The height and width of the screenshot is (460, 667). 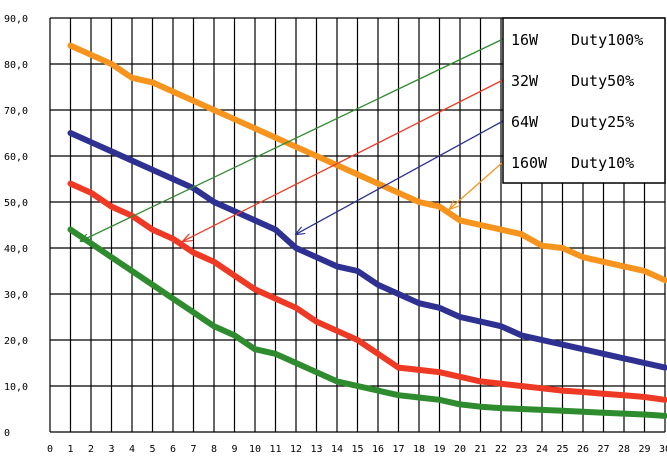 I want to click on x-tick-label: 3, so click(x=111, y=449).